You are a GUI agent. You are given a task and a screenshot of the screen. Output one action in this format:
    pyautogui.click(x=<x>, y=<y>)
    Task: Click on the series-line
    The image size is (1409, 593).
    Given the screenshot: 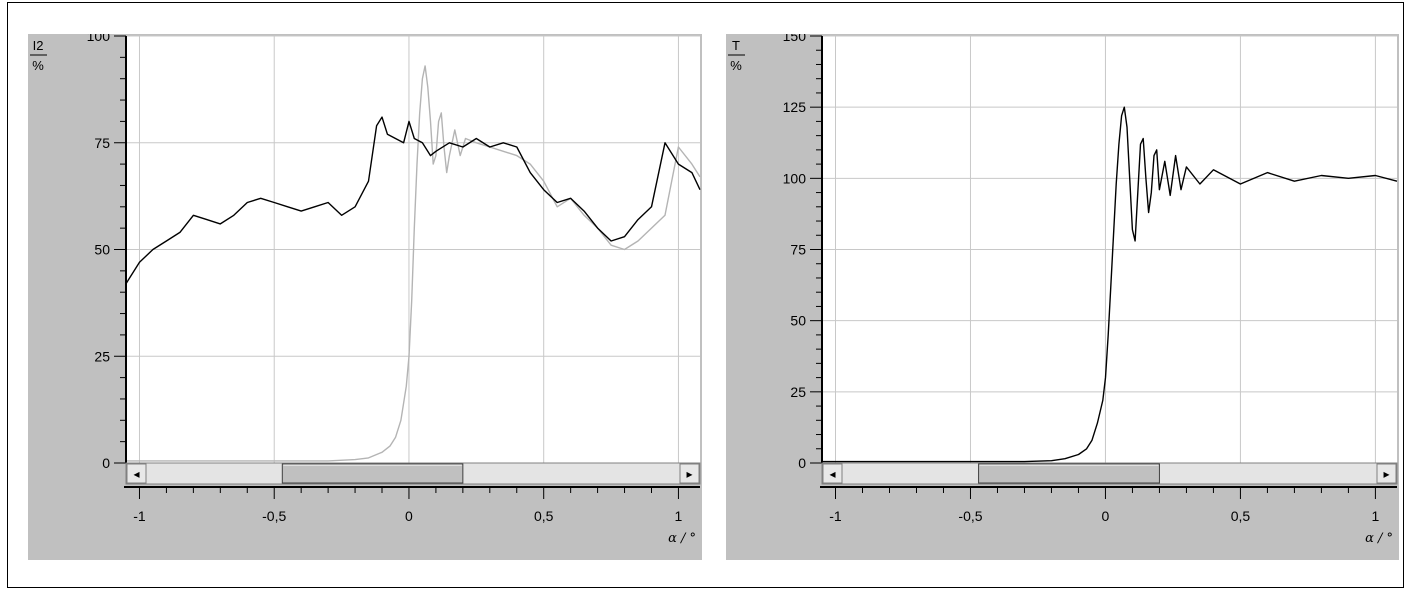 What is the action you would take?
    pyautogui.click(x=413, y=200)
    